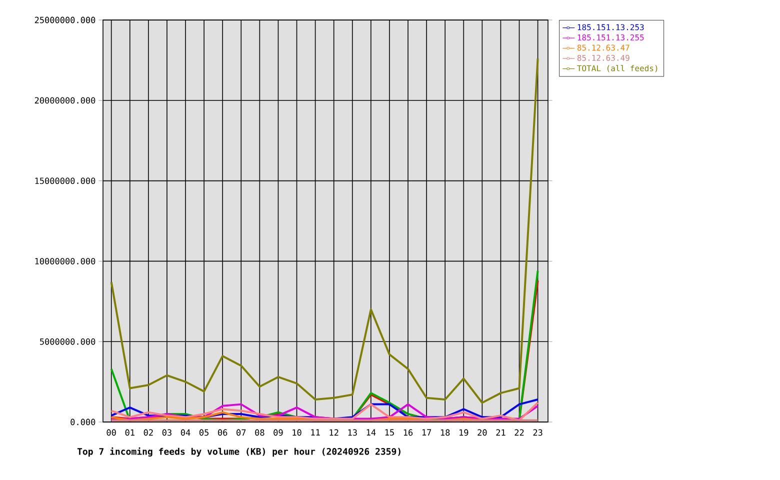  I want to click on x-tick-label: 16, so click(408, 432).